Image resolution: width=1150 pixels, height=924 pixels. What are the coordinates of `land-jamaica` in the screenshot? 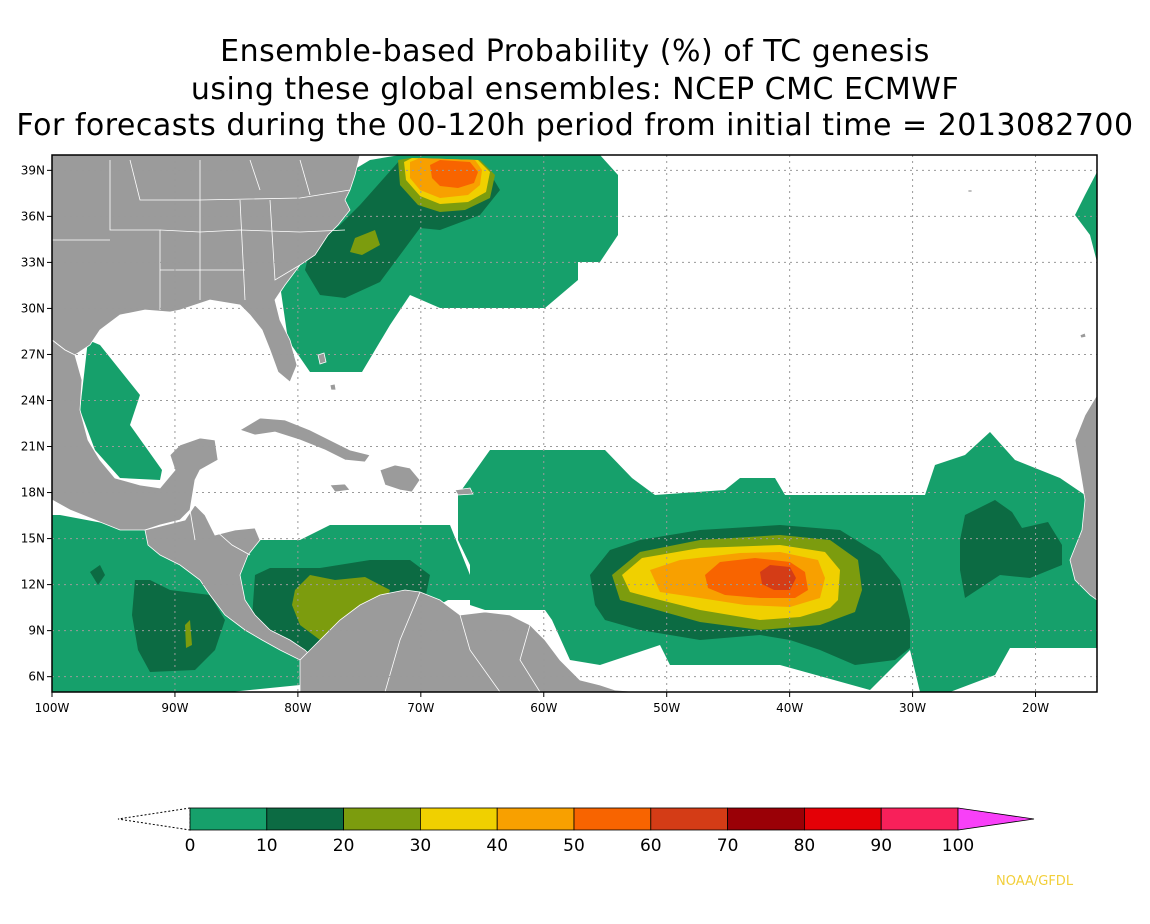 It's located at (340, 488).